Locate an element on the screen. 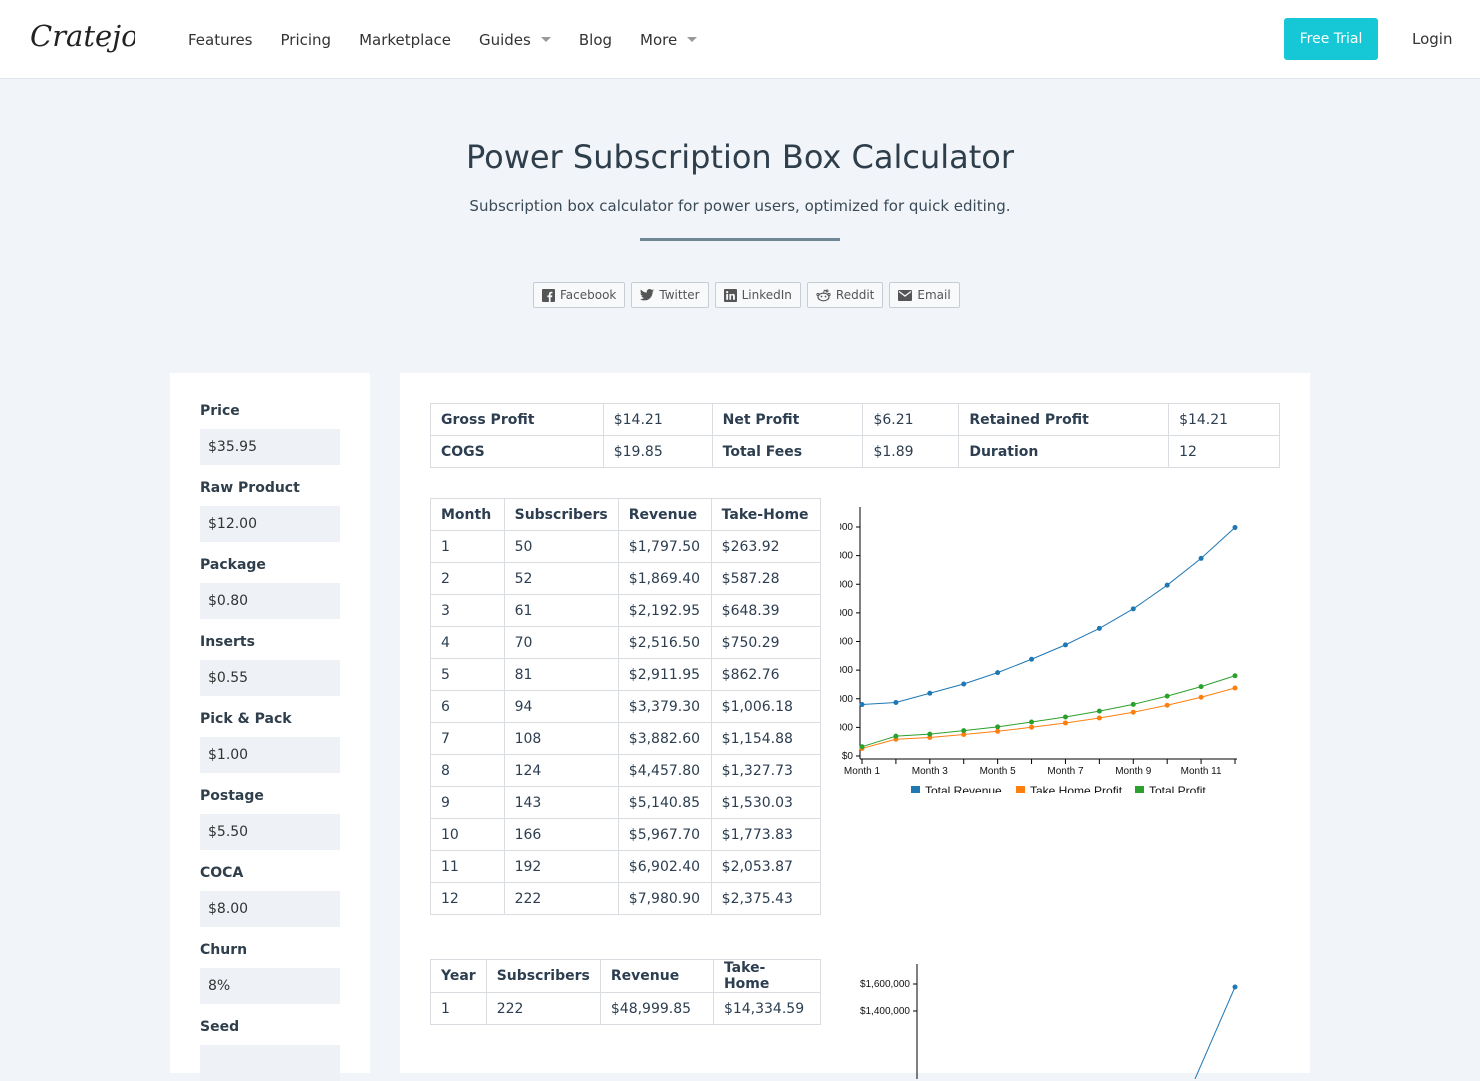 This screenshot has height=1081, width=1480. share-twitter-button: Twitter is located at coordinates (670, 295).